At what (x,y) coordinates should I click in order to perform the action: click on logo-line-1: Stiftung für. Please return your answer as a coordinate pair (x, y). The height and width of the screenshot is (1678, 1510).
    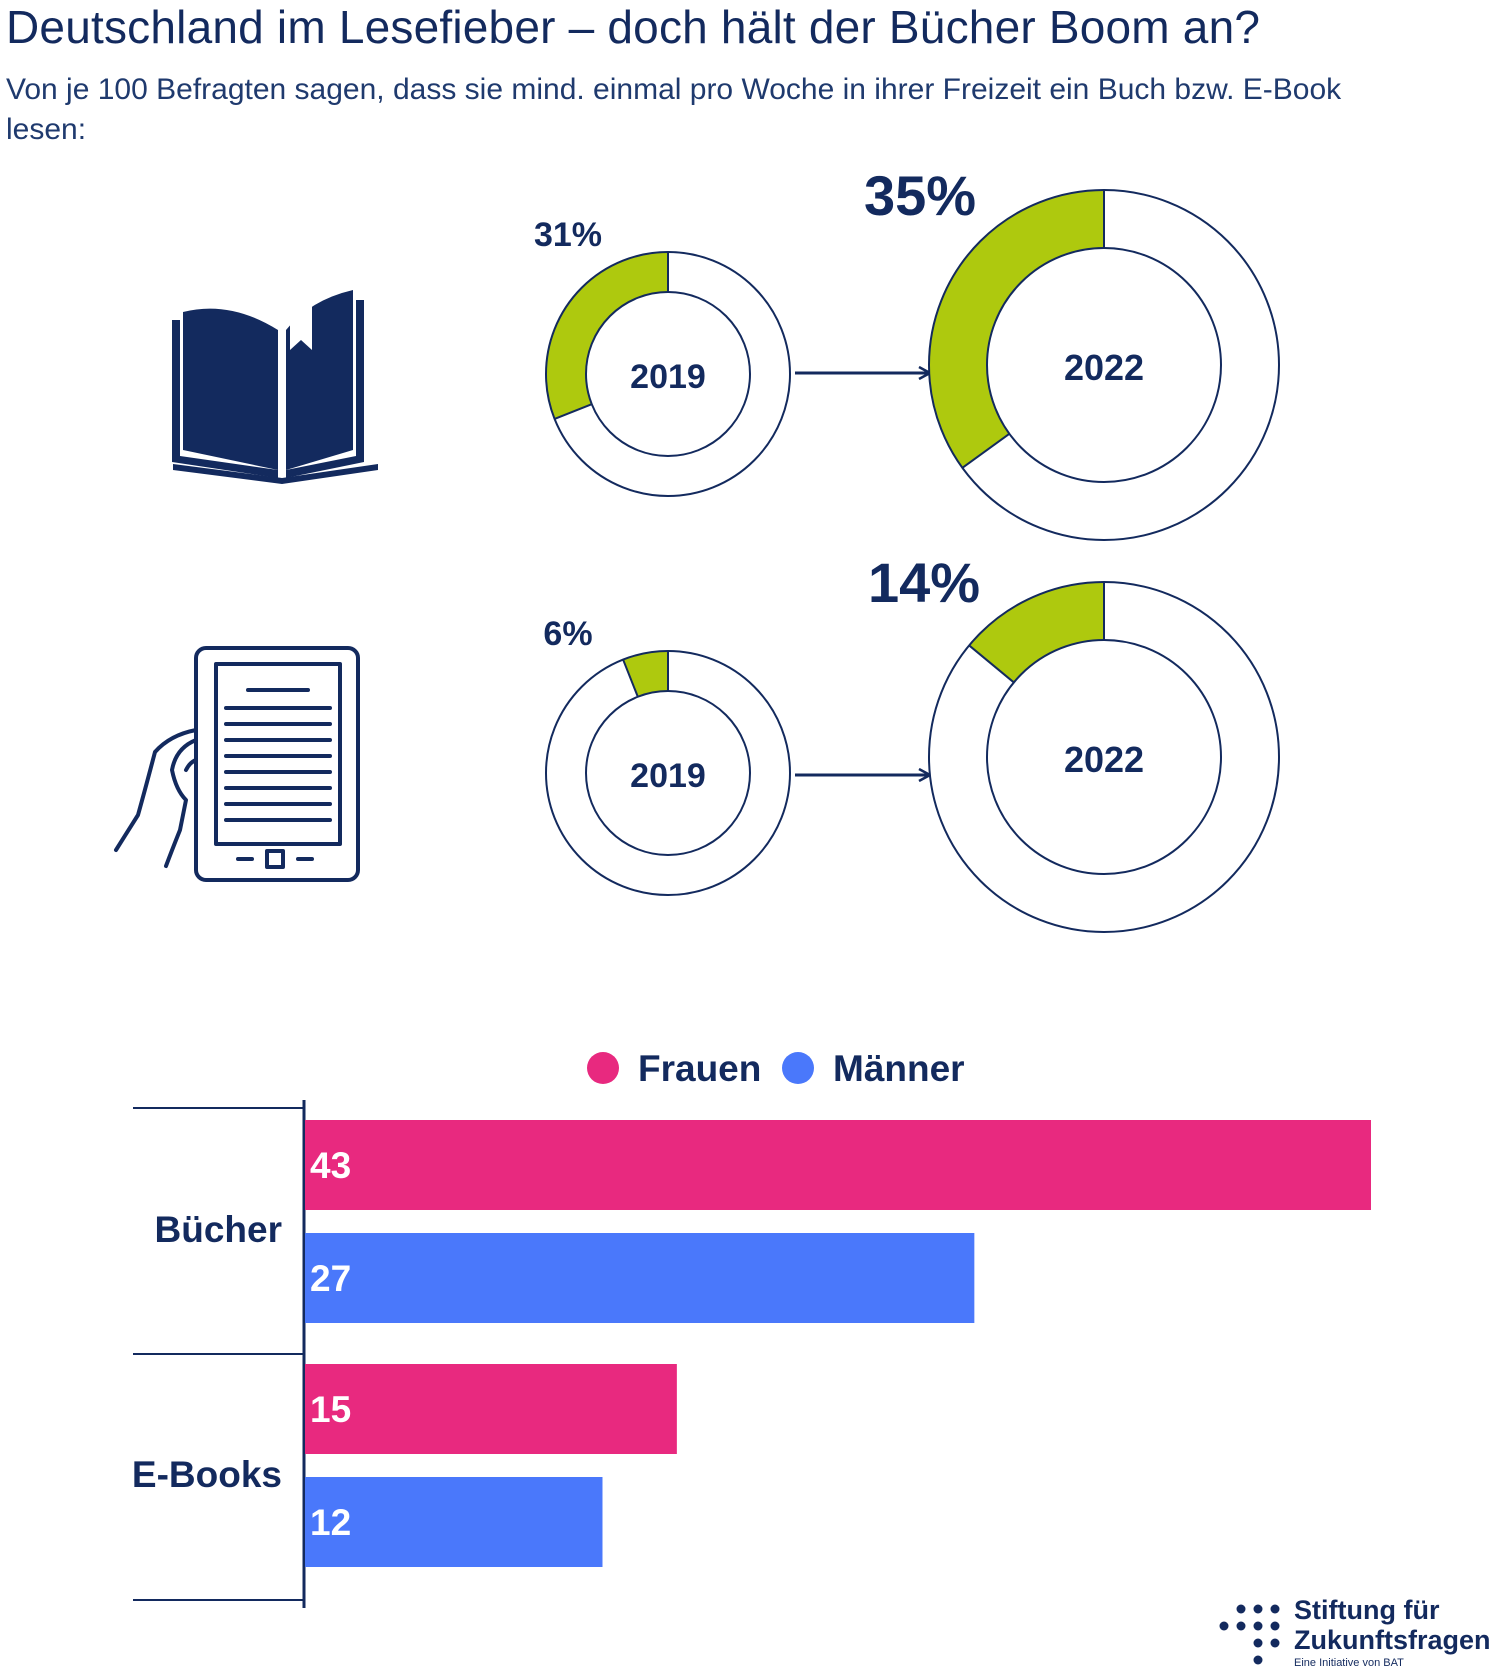
    Looking at the image, I should click on (1367, 1610).